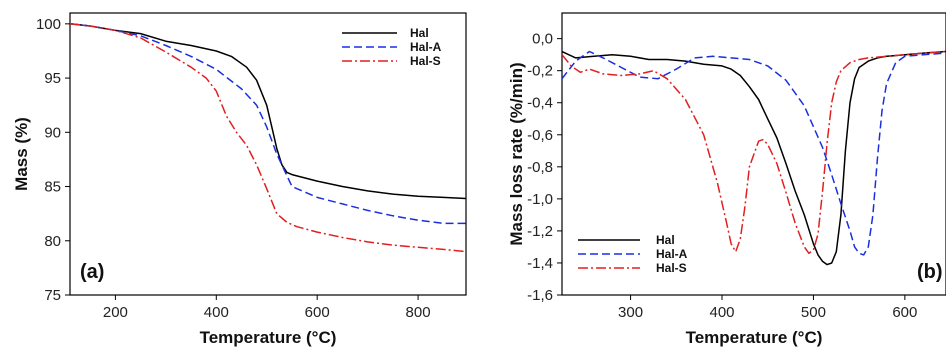 The image size is (946, 350). I want to click on y-tick-label: 90, so click(52, 132).